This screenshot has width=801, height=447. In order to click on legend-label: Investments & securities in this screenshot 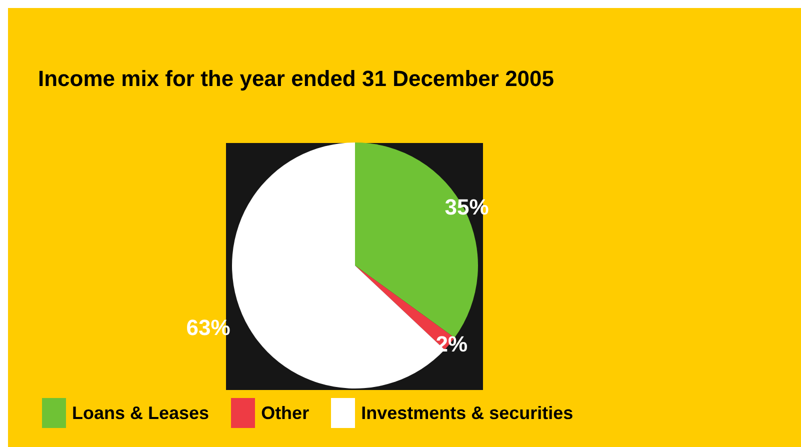, I will do `click(467, 413)`.